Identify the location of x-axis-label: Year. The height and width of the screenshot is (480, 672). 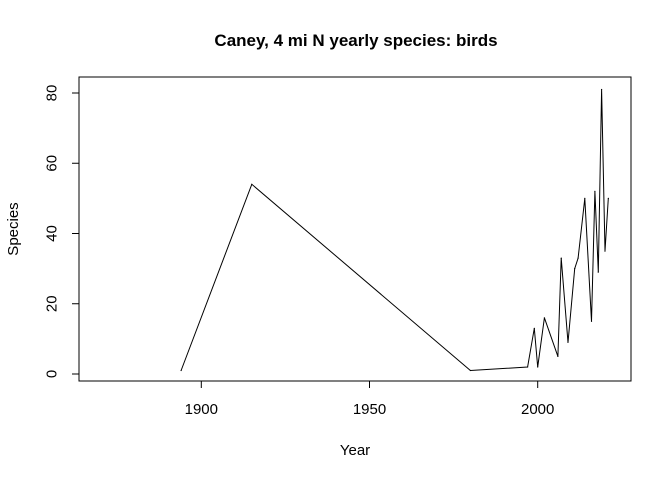
(355, 450).